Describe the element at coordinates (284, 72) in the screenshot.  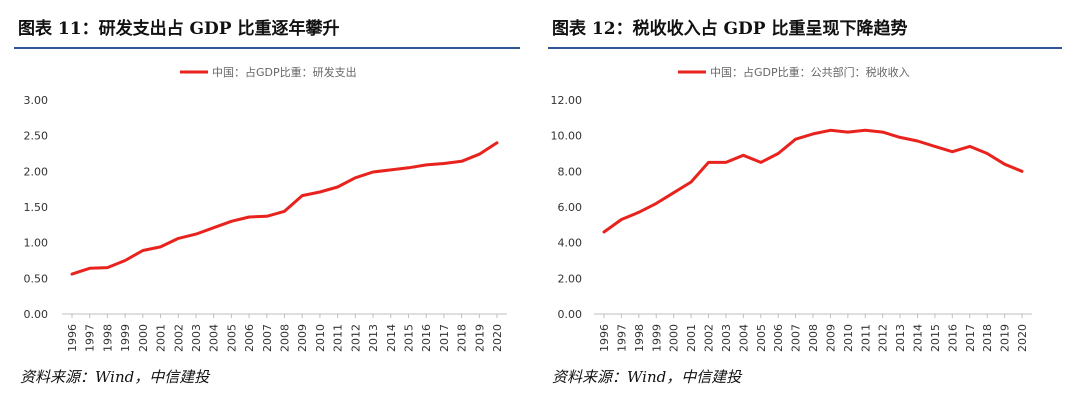
I see `legend-label: 中国：占GDP比重：研发支出` at that location.